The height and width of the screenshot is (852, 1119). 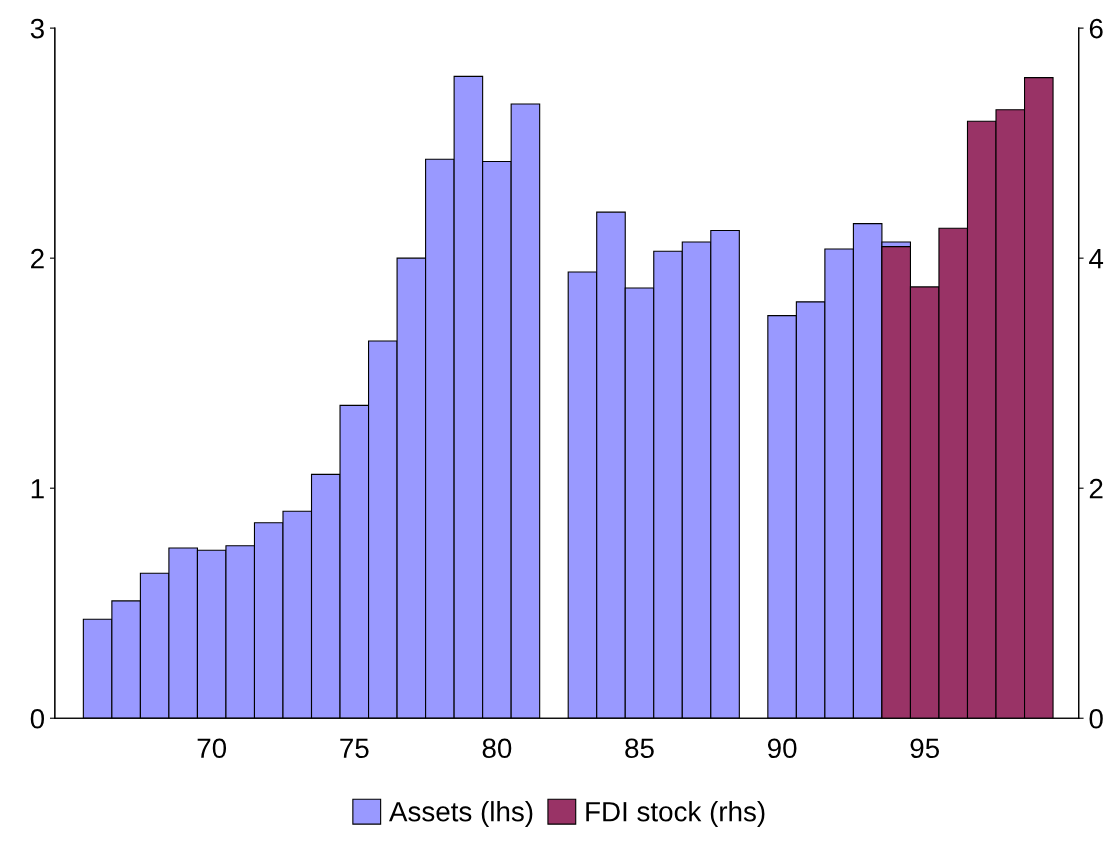 I want to click on y-tick-label: 0, so click(x=37, y=718).